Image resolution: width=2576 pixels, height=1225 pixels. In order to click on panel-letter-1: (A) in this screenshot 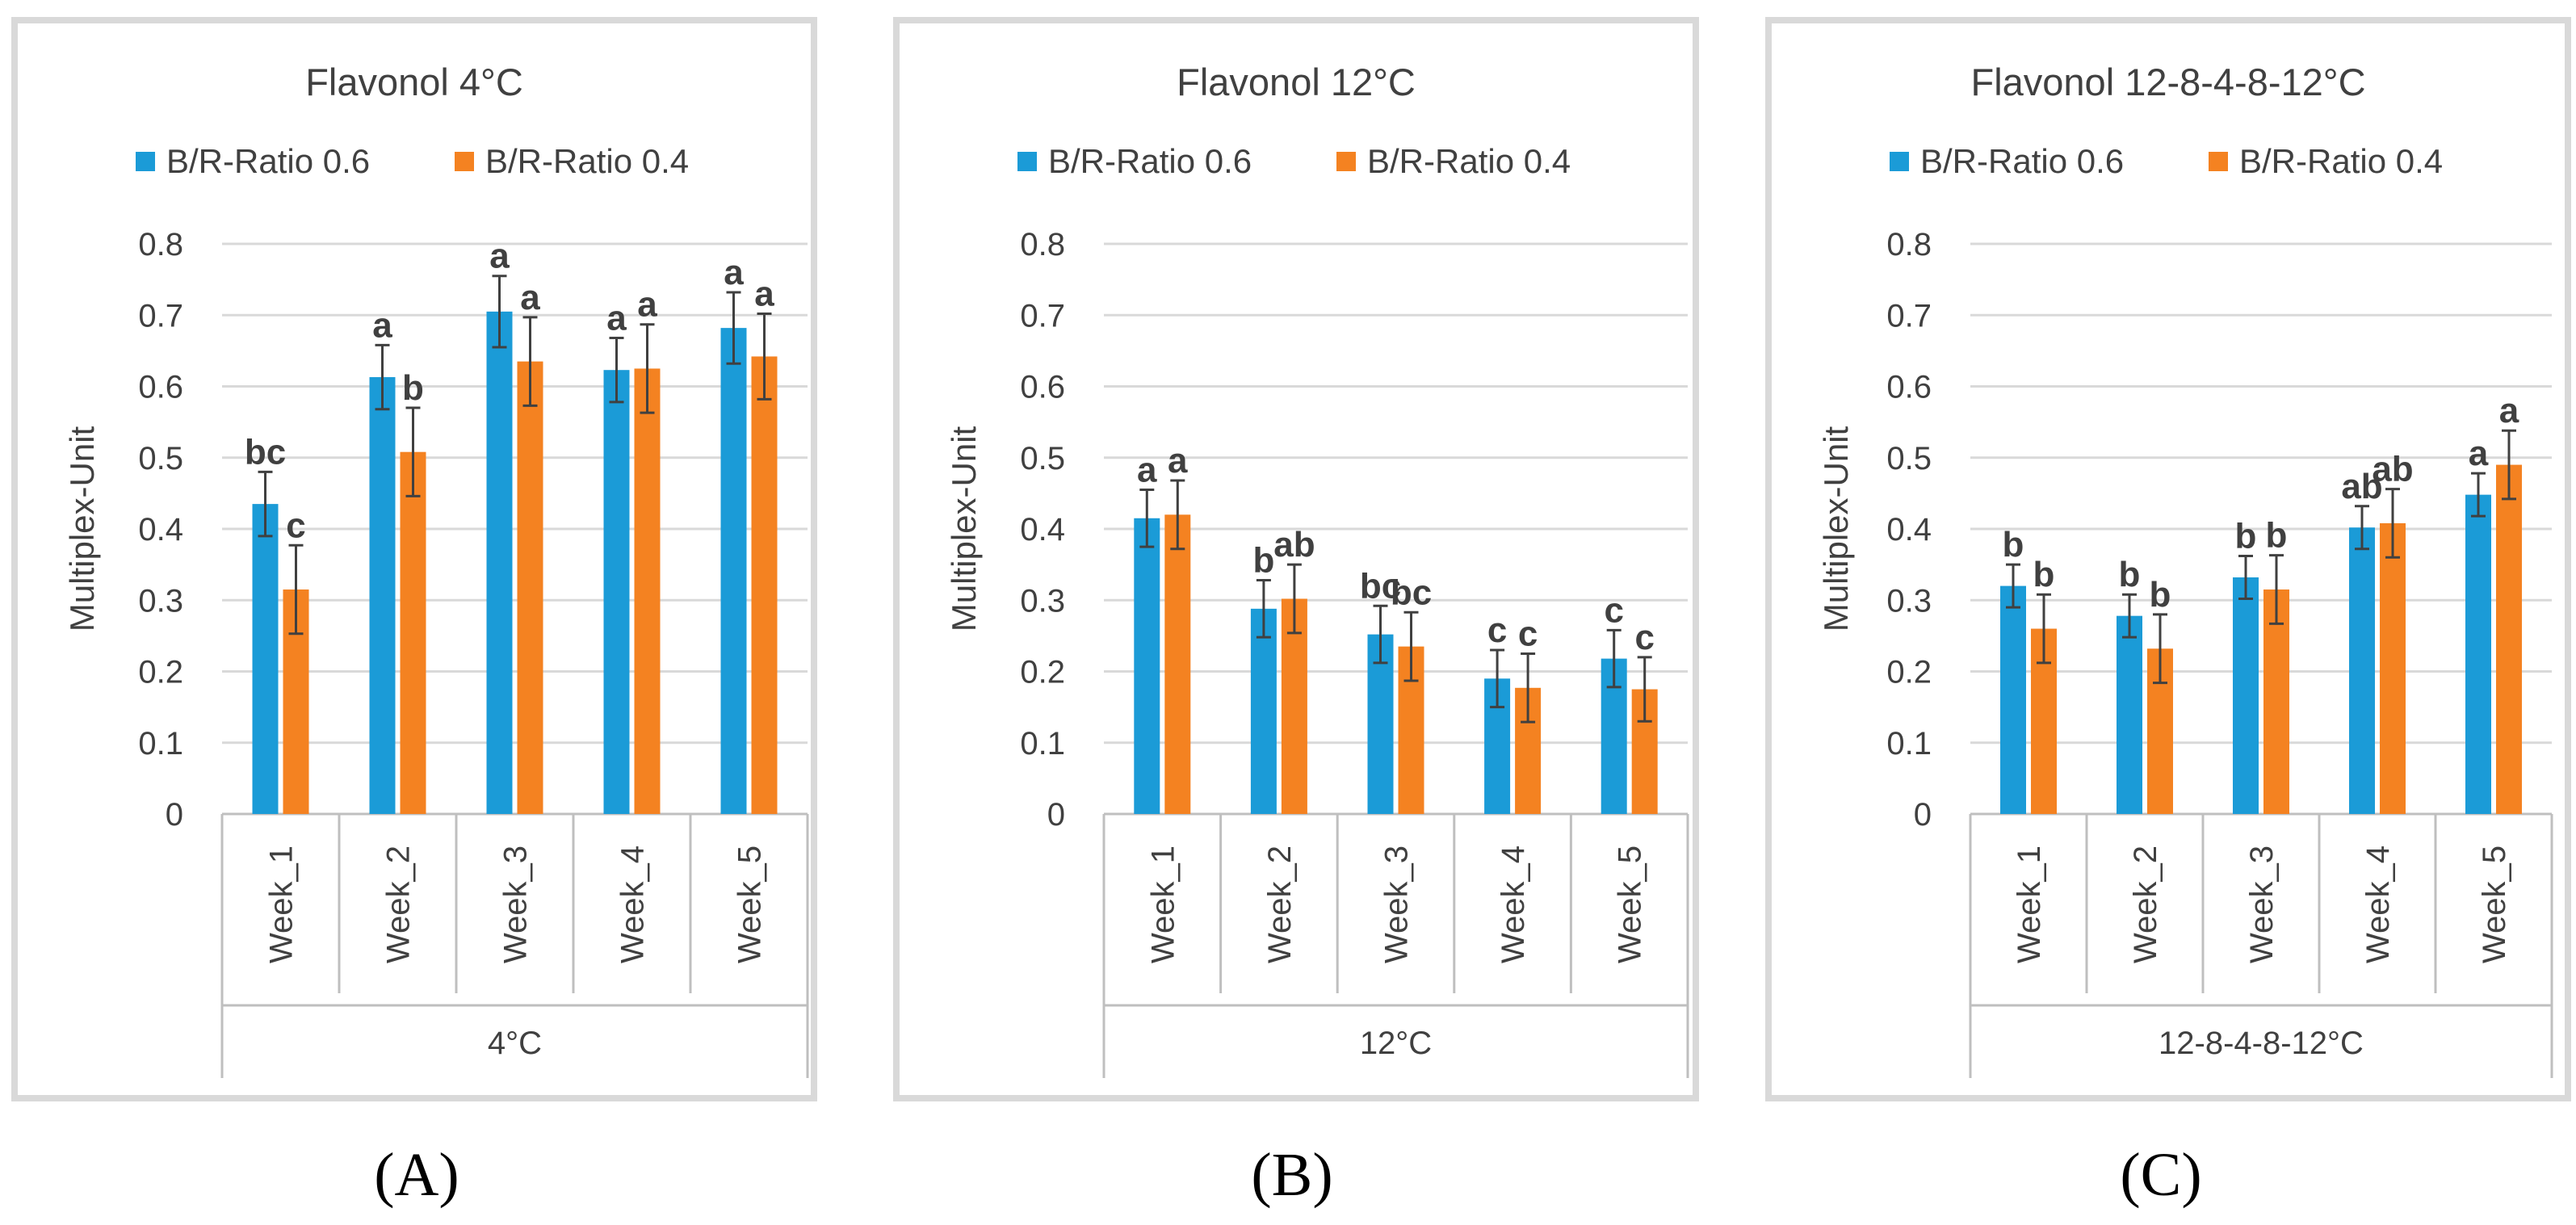, I will do `click(416, 1175)`.